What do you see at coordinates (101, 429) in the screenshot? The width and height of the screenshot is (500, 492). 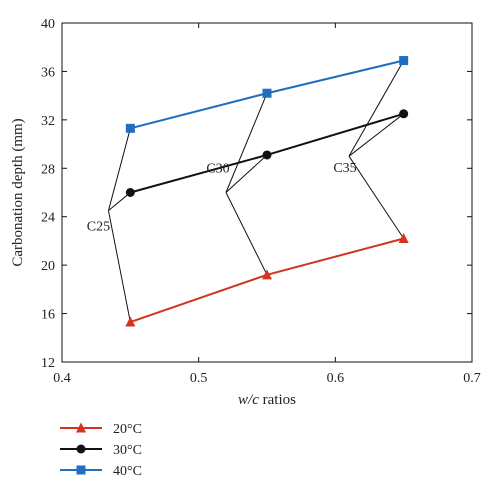 I see `legend-item: 20°C` at bounding box center [101, 429].